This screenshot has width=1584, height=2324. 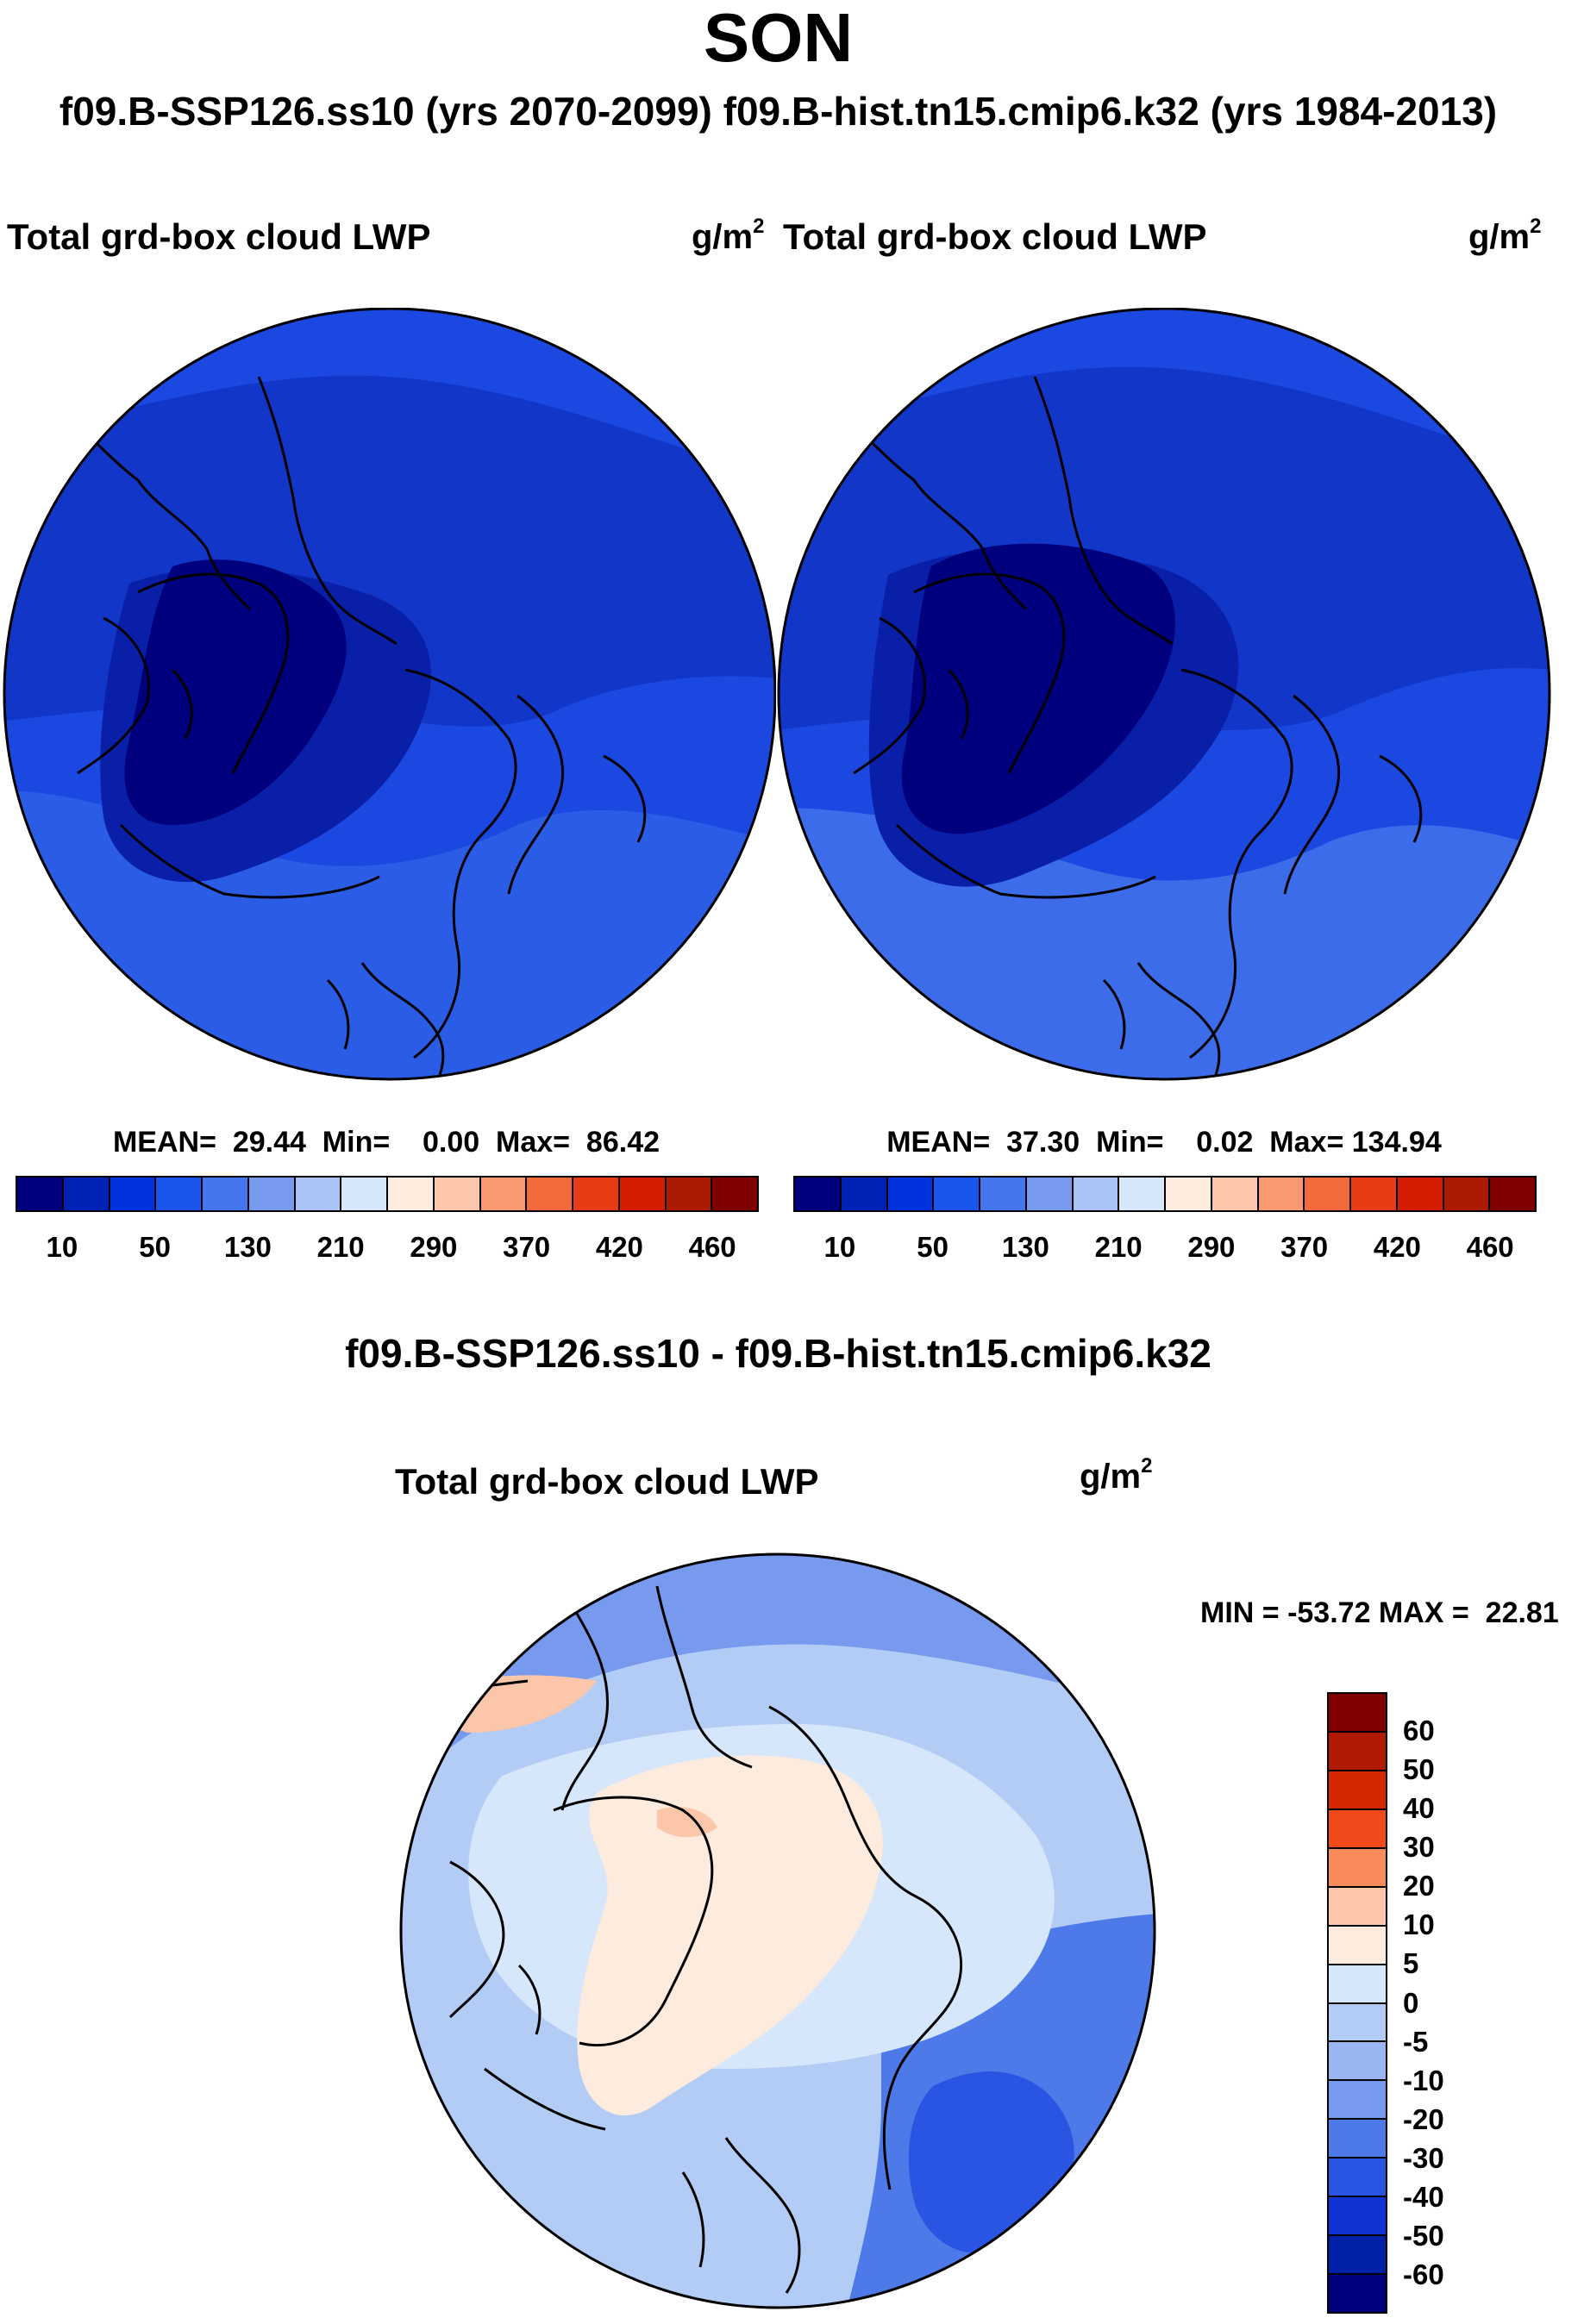 What do you see at coordinates (387, 1142) in the screenshot?
I see `left-panel-stats: MEAN= 29.44 Min= 0.00 Max= 86.42` at bounding box center [387, 1142].